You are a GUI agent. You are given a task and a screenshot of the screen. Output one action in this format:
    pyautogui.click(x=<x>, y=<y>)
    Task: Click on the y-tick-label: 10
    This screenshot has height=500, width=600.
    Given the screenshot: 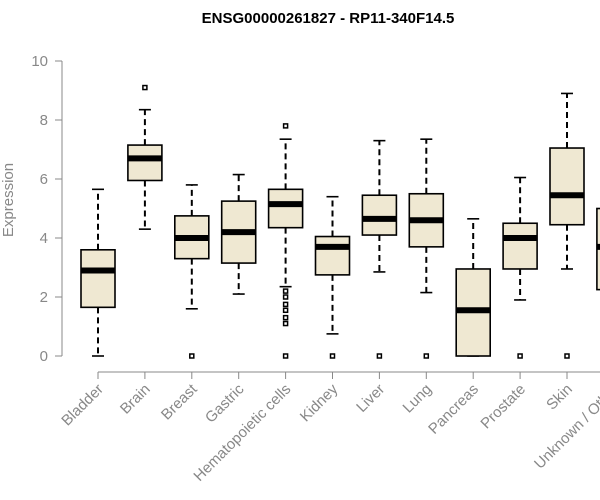 What is the action you would take?
    pyautogui.click(x=39, y=61)
    